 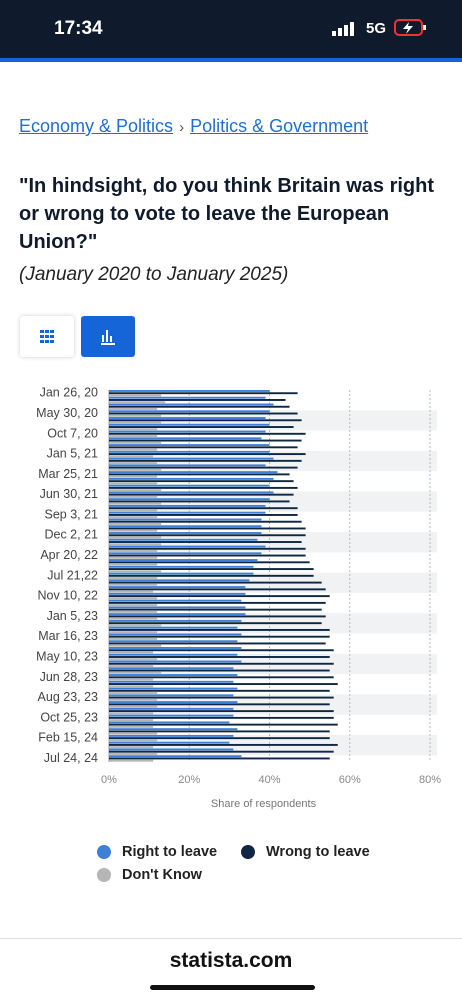 I want to click on home-indicator, so click(x=232, y=987).